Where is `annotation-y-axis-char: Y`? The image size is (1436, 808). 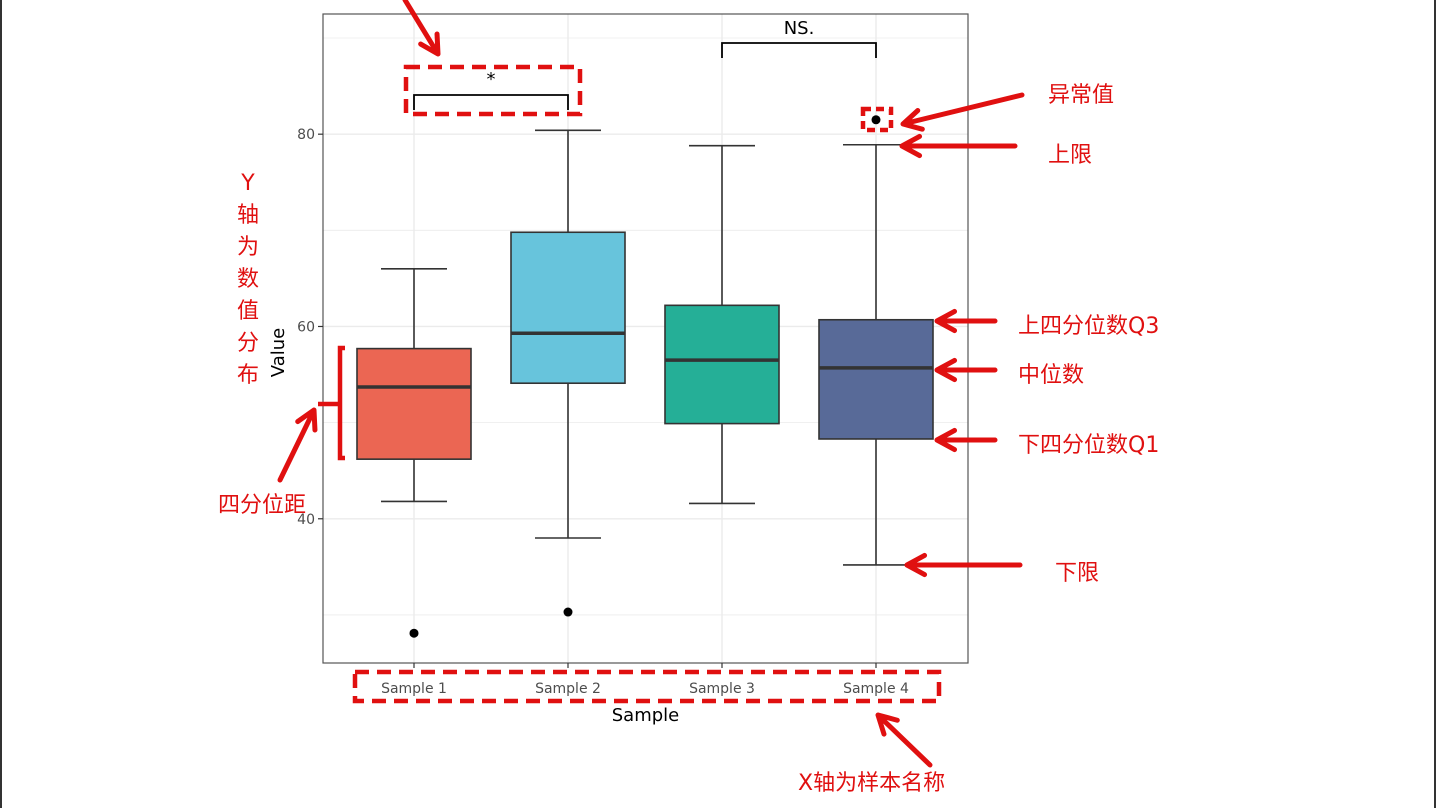 annotation-y-axis-char: Y is located at coordinates (247, 183).